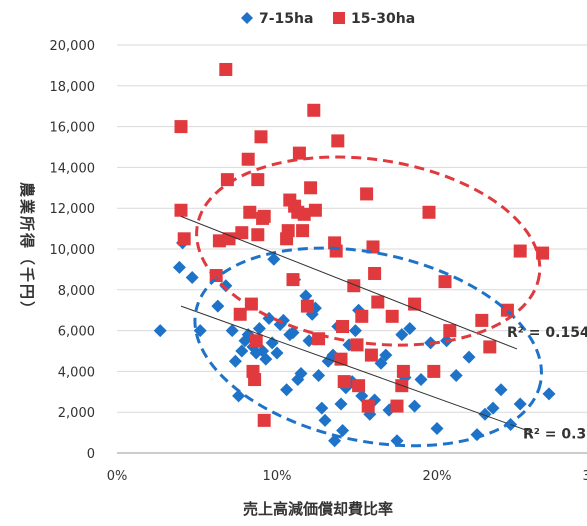  What do you see at coordinates (437, 476) in the screenshot?
I see `x-tick-label: 20%` at bounding box center [437, 476].